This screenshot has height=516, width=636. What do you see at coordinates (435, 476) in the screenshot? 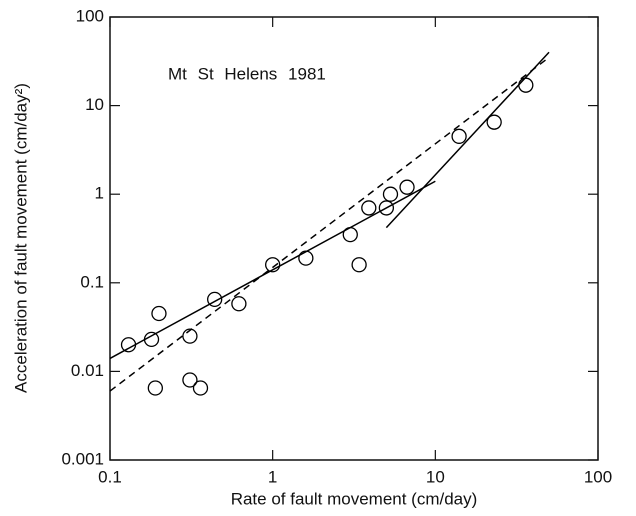
I see `x-tick-label: 10` at bounding box center [435, 476].